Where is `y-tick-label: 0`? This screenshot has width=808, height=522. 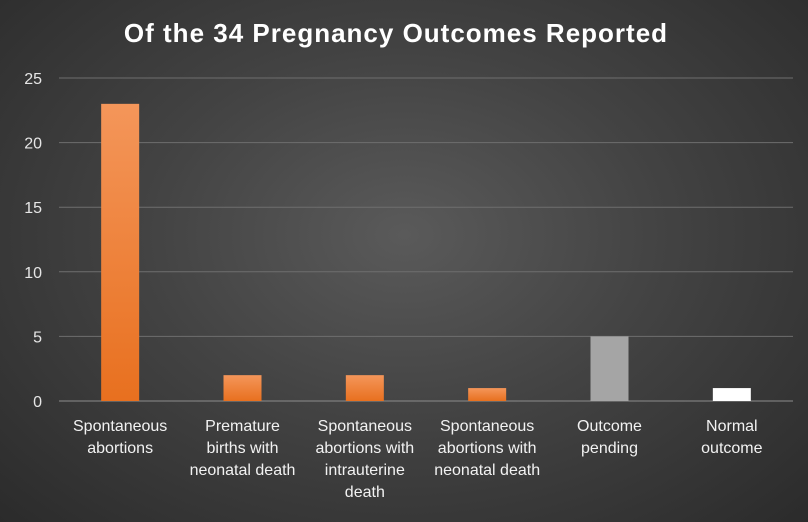 y-tick-label: 0 is located at coordinates (37, 402).